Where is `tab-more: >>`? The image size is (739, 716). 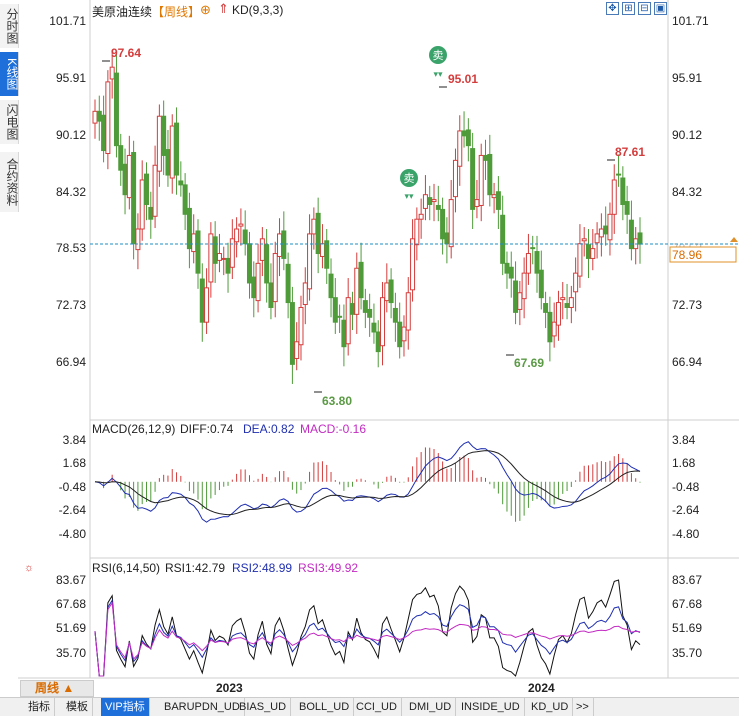 tab-more: >> is located at coordinates (583, 707).